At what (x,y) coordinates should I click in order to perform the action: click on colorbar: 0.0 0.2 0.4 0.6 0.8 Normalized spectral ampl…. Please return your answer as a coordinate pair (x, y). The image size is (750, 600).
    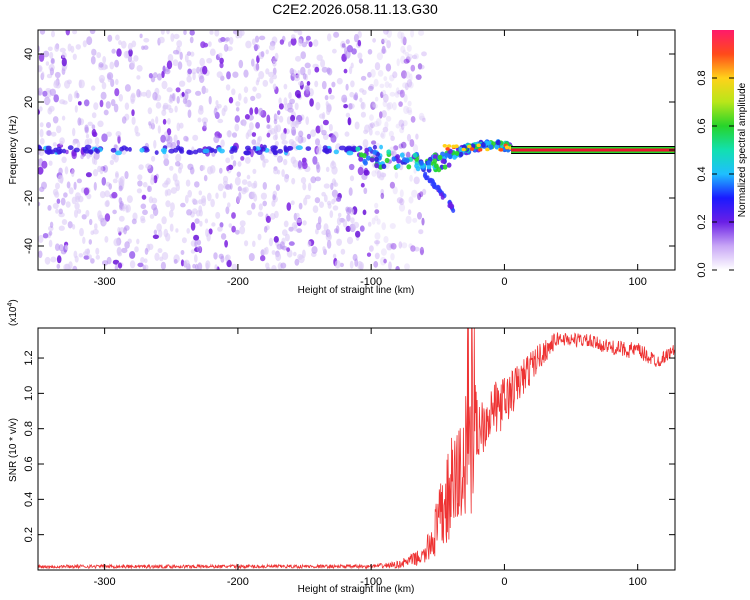
    Looking at the image, I should click on (722, 154).